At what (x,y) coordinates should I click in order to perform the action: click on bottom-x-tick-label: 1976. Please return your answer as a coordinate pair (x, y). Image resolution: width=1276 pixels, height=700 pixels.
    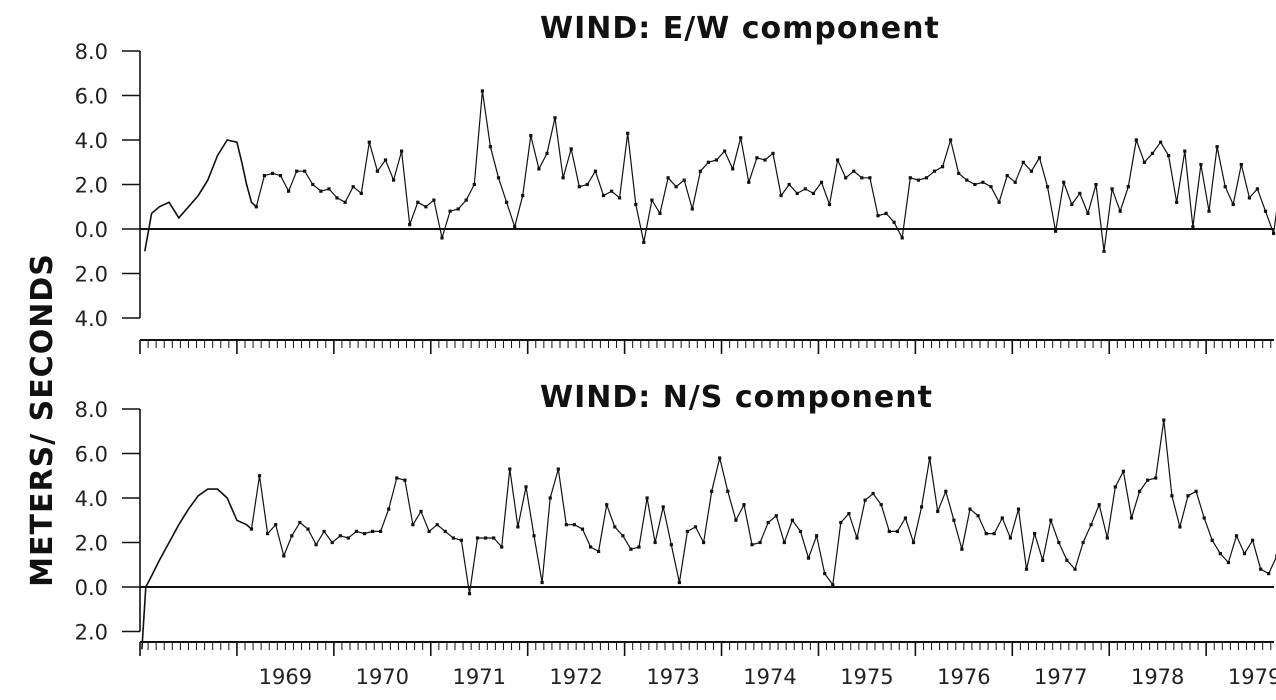
    Looking at the image, I should click on (963, 677).